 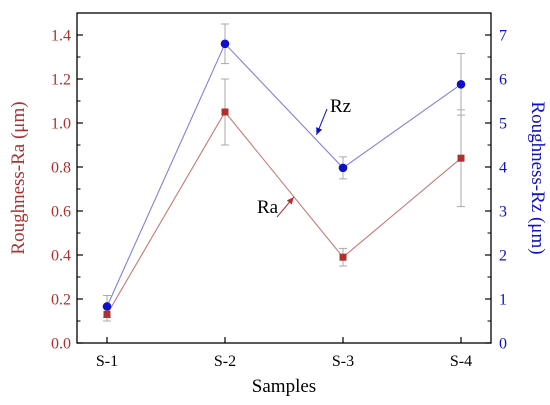 I want to click on right-tick-label: 4, so click(x=503, y=168).